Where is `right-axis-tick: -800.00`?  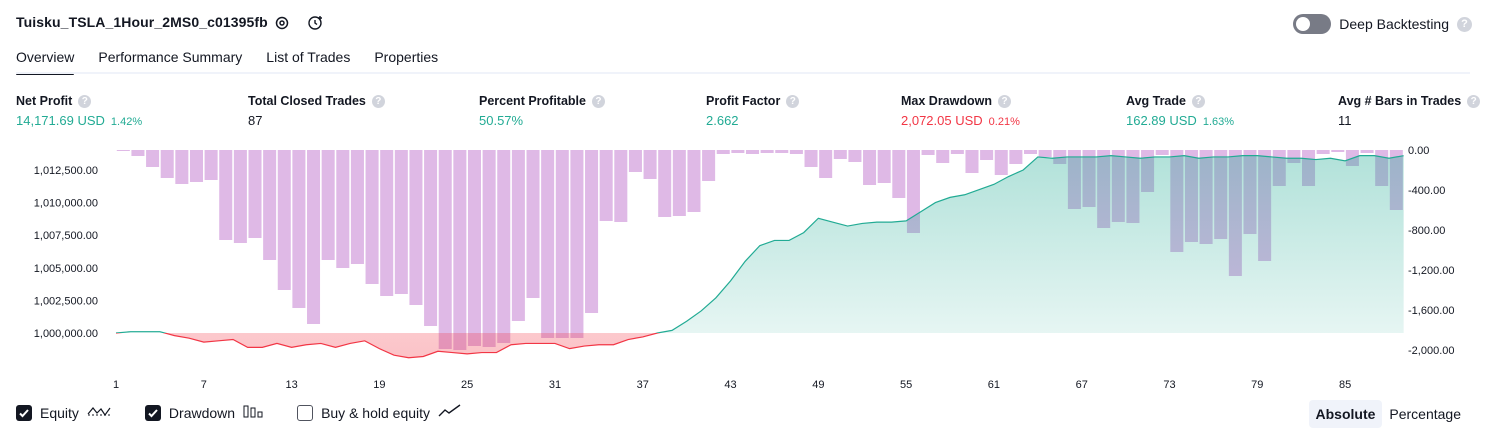 right-axis-tick: -800.00 is located at coordinates (1426, 231).